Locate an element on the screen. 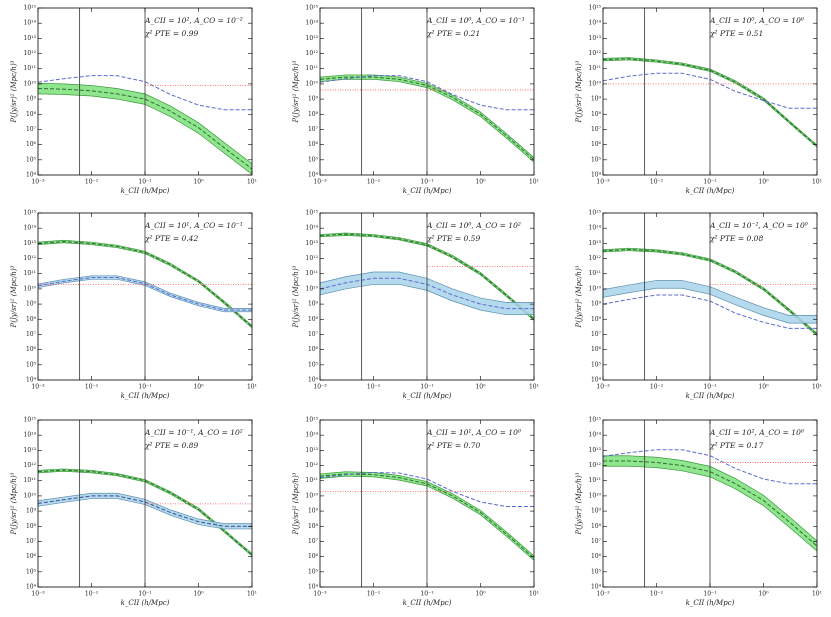  annotation: χ² PTE = 0.70 is located at coordinates (453, 445).